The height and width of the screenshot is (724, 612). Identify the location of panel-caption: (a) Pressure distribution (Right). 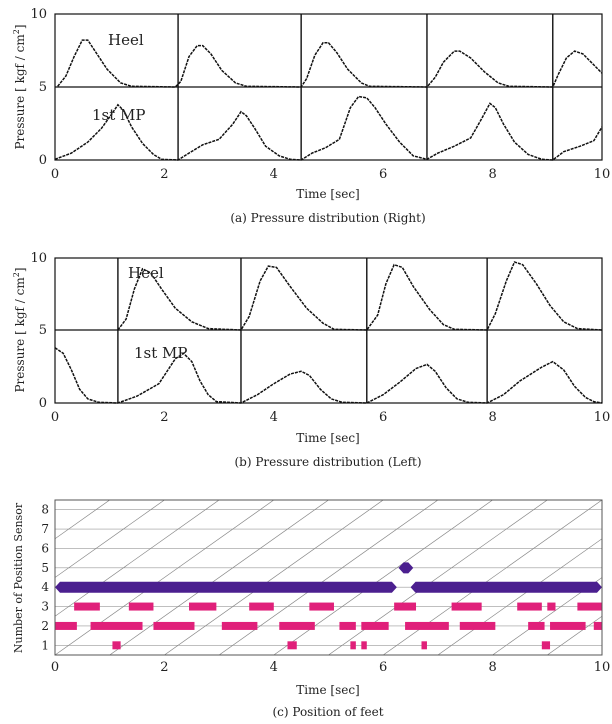
(327, 218).